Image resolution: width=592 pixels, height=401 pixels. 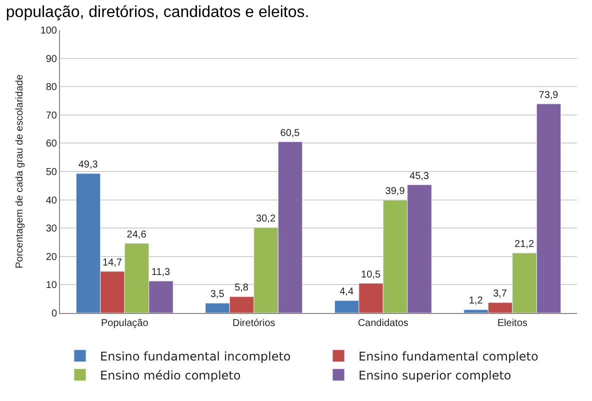 What do you see at coordinates (500, 294) in the screenshot?
I see `data-label: 3,7` at bounding box center [500, 294].